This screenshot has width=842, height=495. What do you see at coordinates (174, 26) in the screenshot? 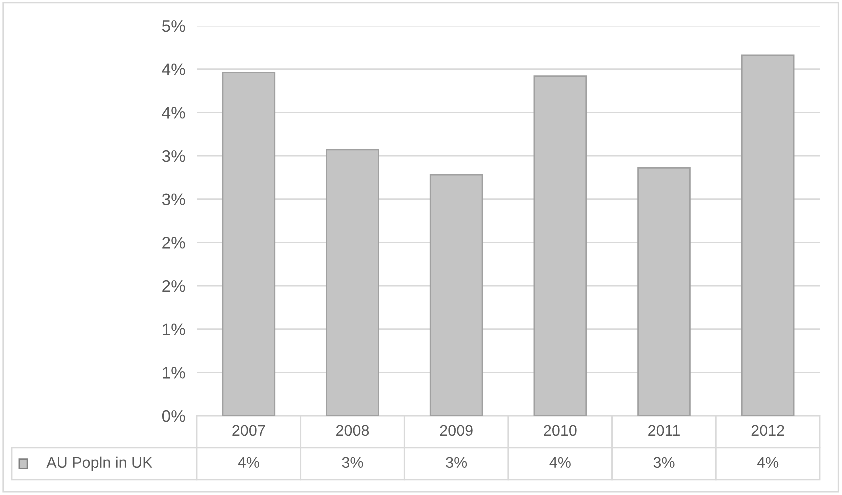
I see `y-tick-label: 5%` at bounding box center [174, 26].